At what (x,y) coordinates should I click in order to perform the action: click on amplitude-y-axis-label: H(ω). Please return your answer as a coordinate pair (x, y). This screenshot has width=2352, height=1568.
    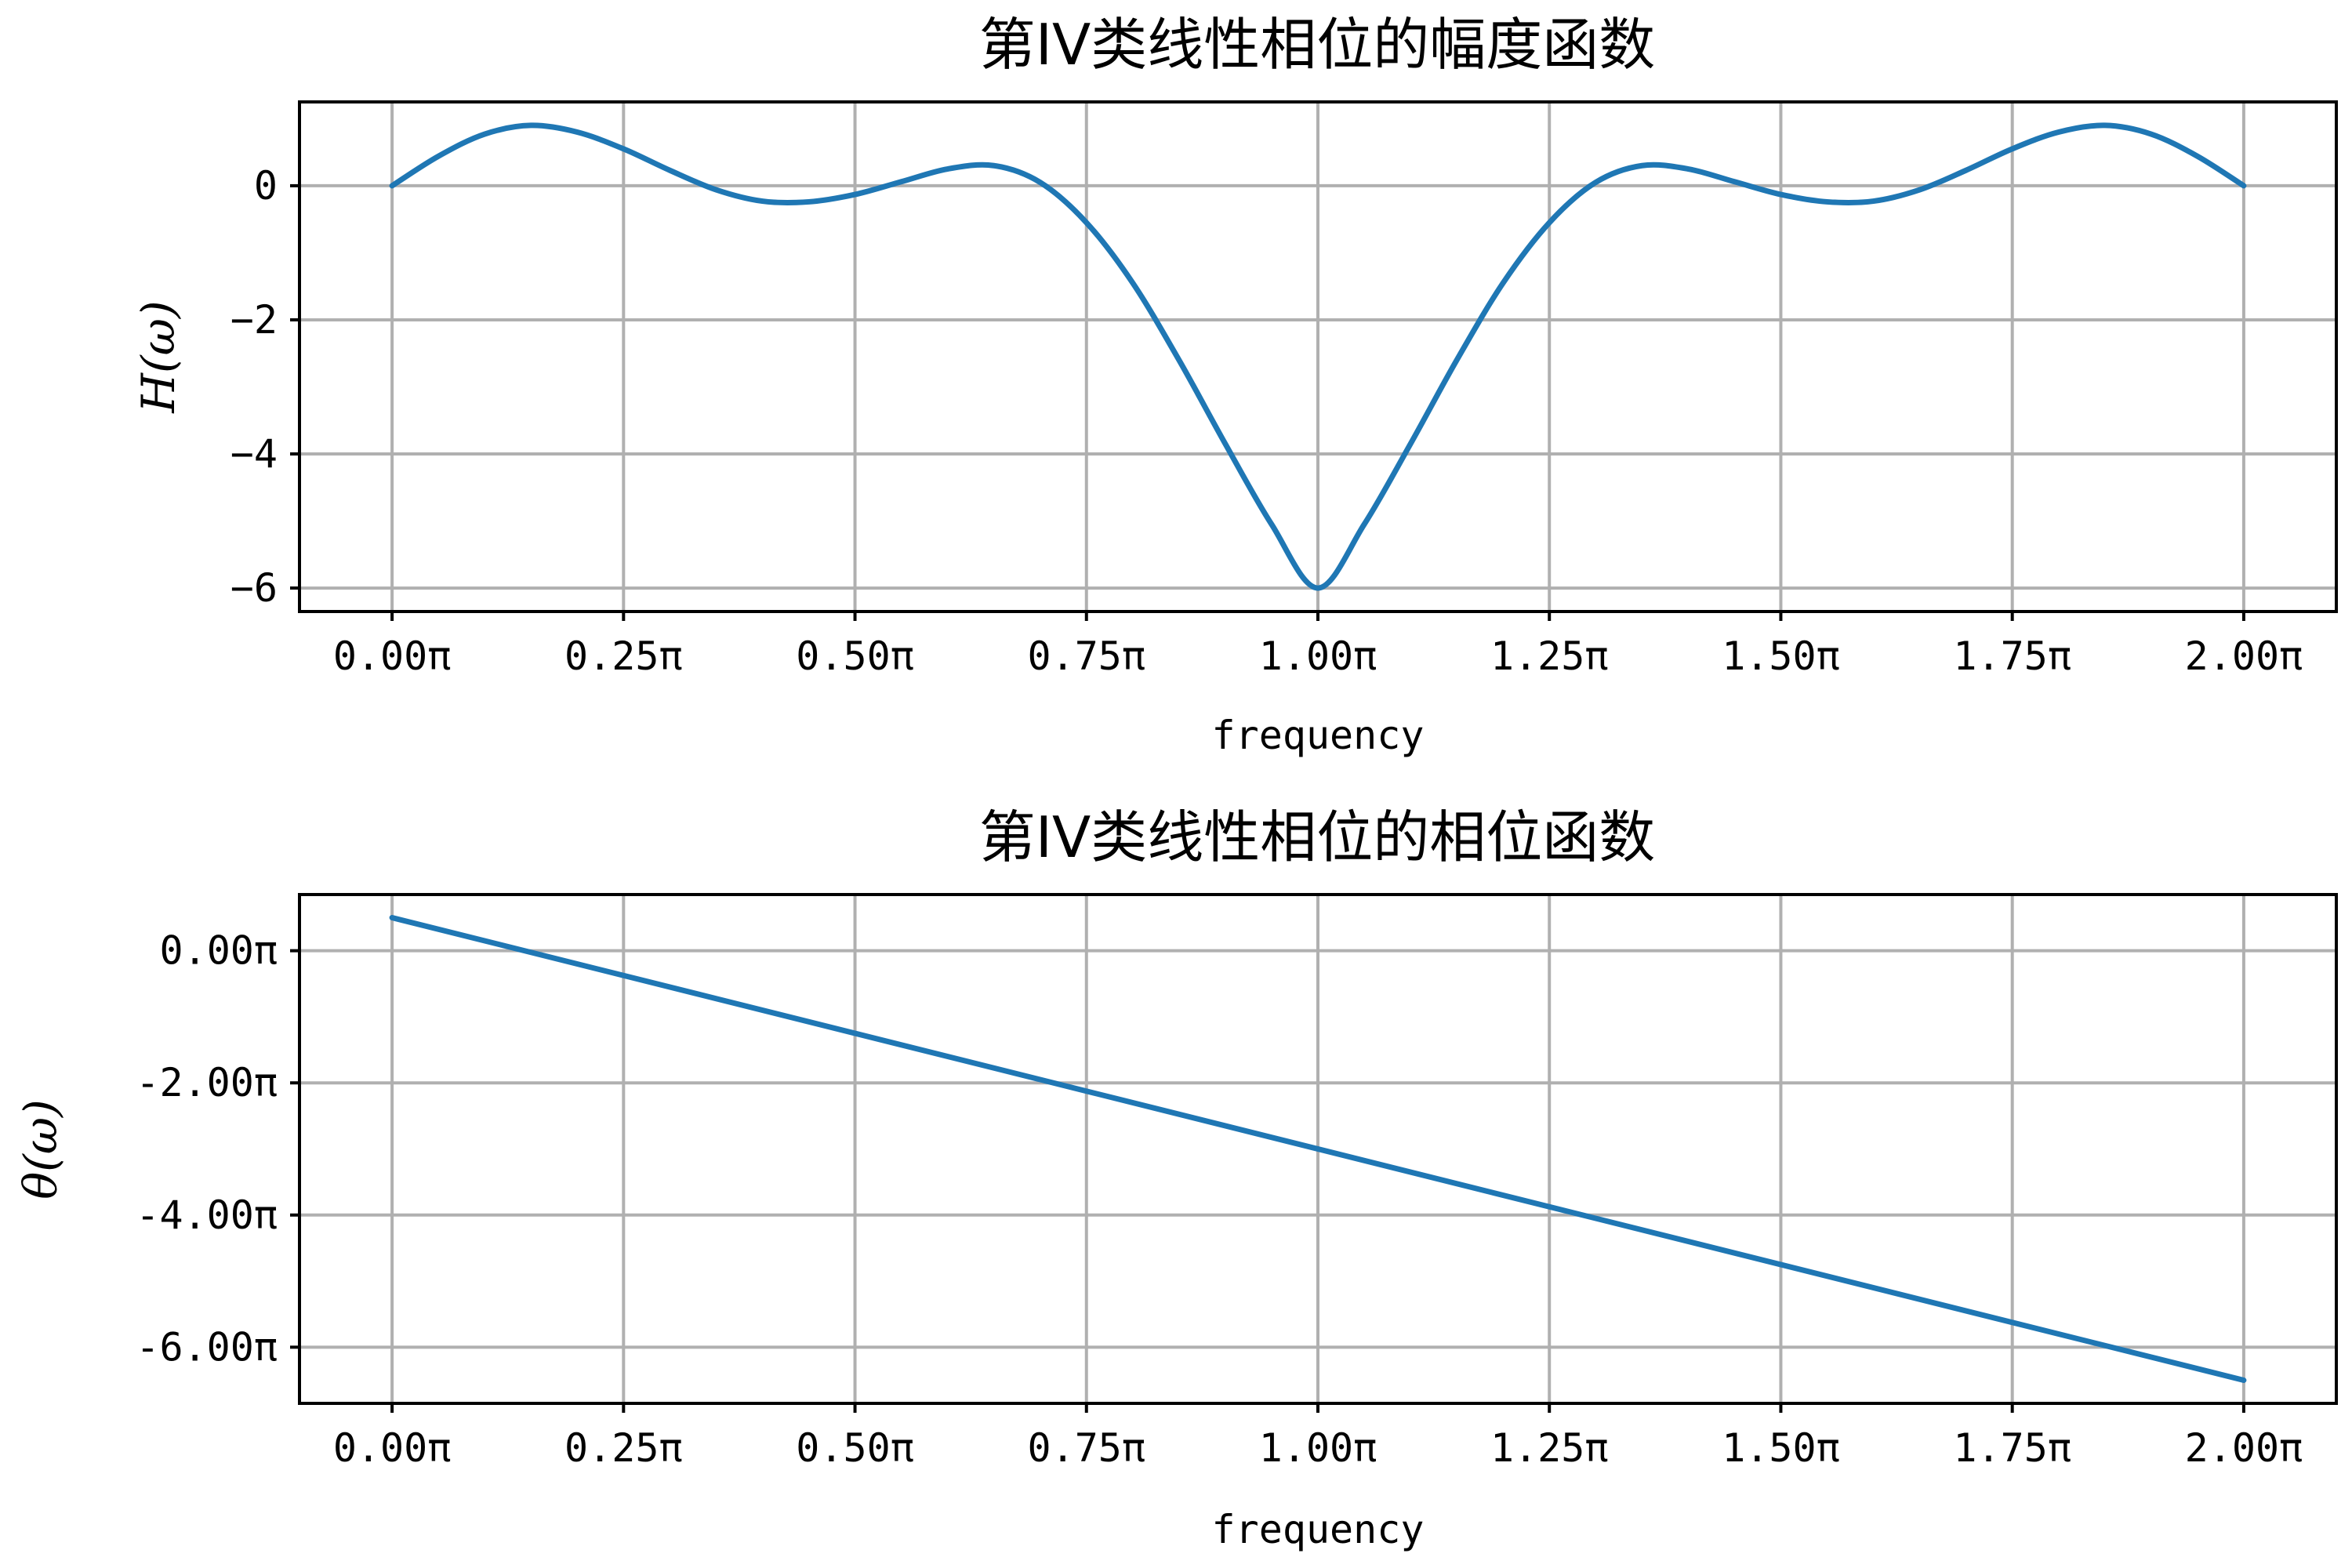
    Looking at the image, I should click on (158, 356).